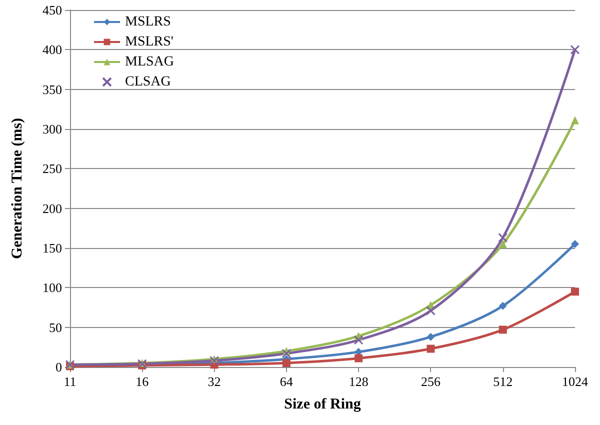 The height and width of the screenshot is (425, 600). What do you see at coordinates (148, 82) in the screenshot?
I see `legend-label: CLSAG` at bounding box center [148, 82].